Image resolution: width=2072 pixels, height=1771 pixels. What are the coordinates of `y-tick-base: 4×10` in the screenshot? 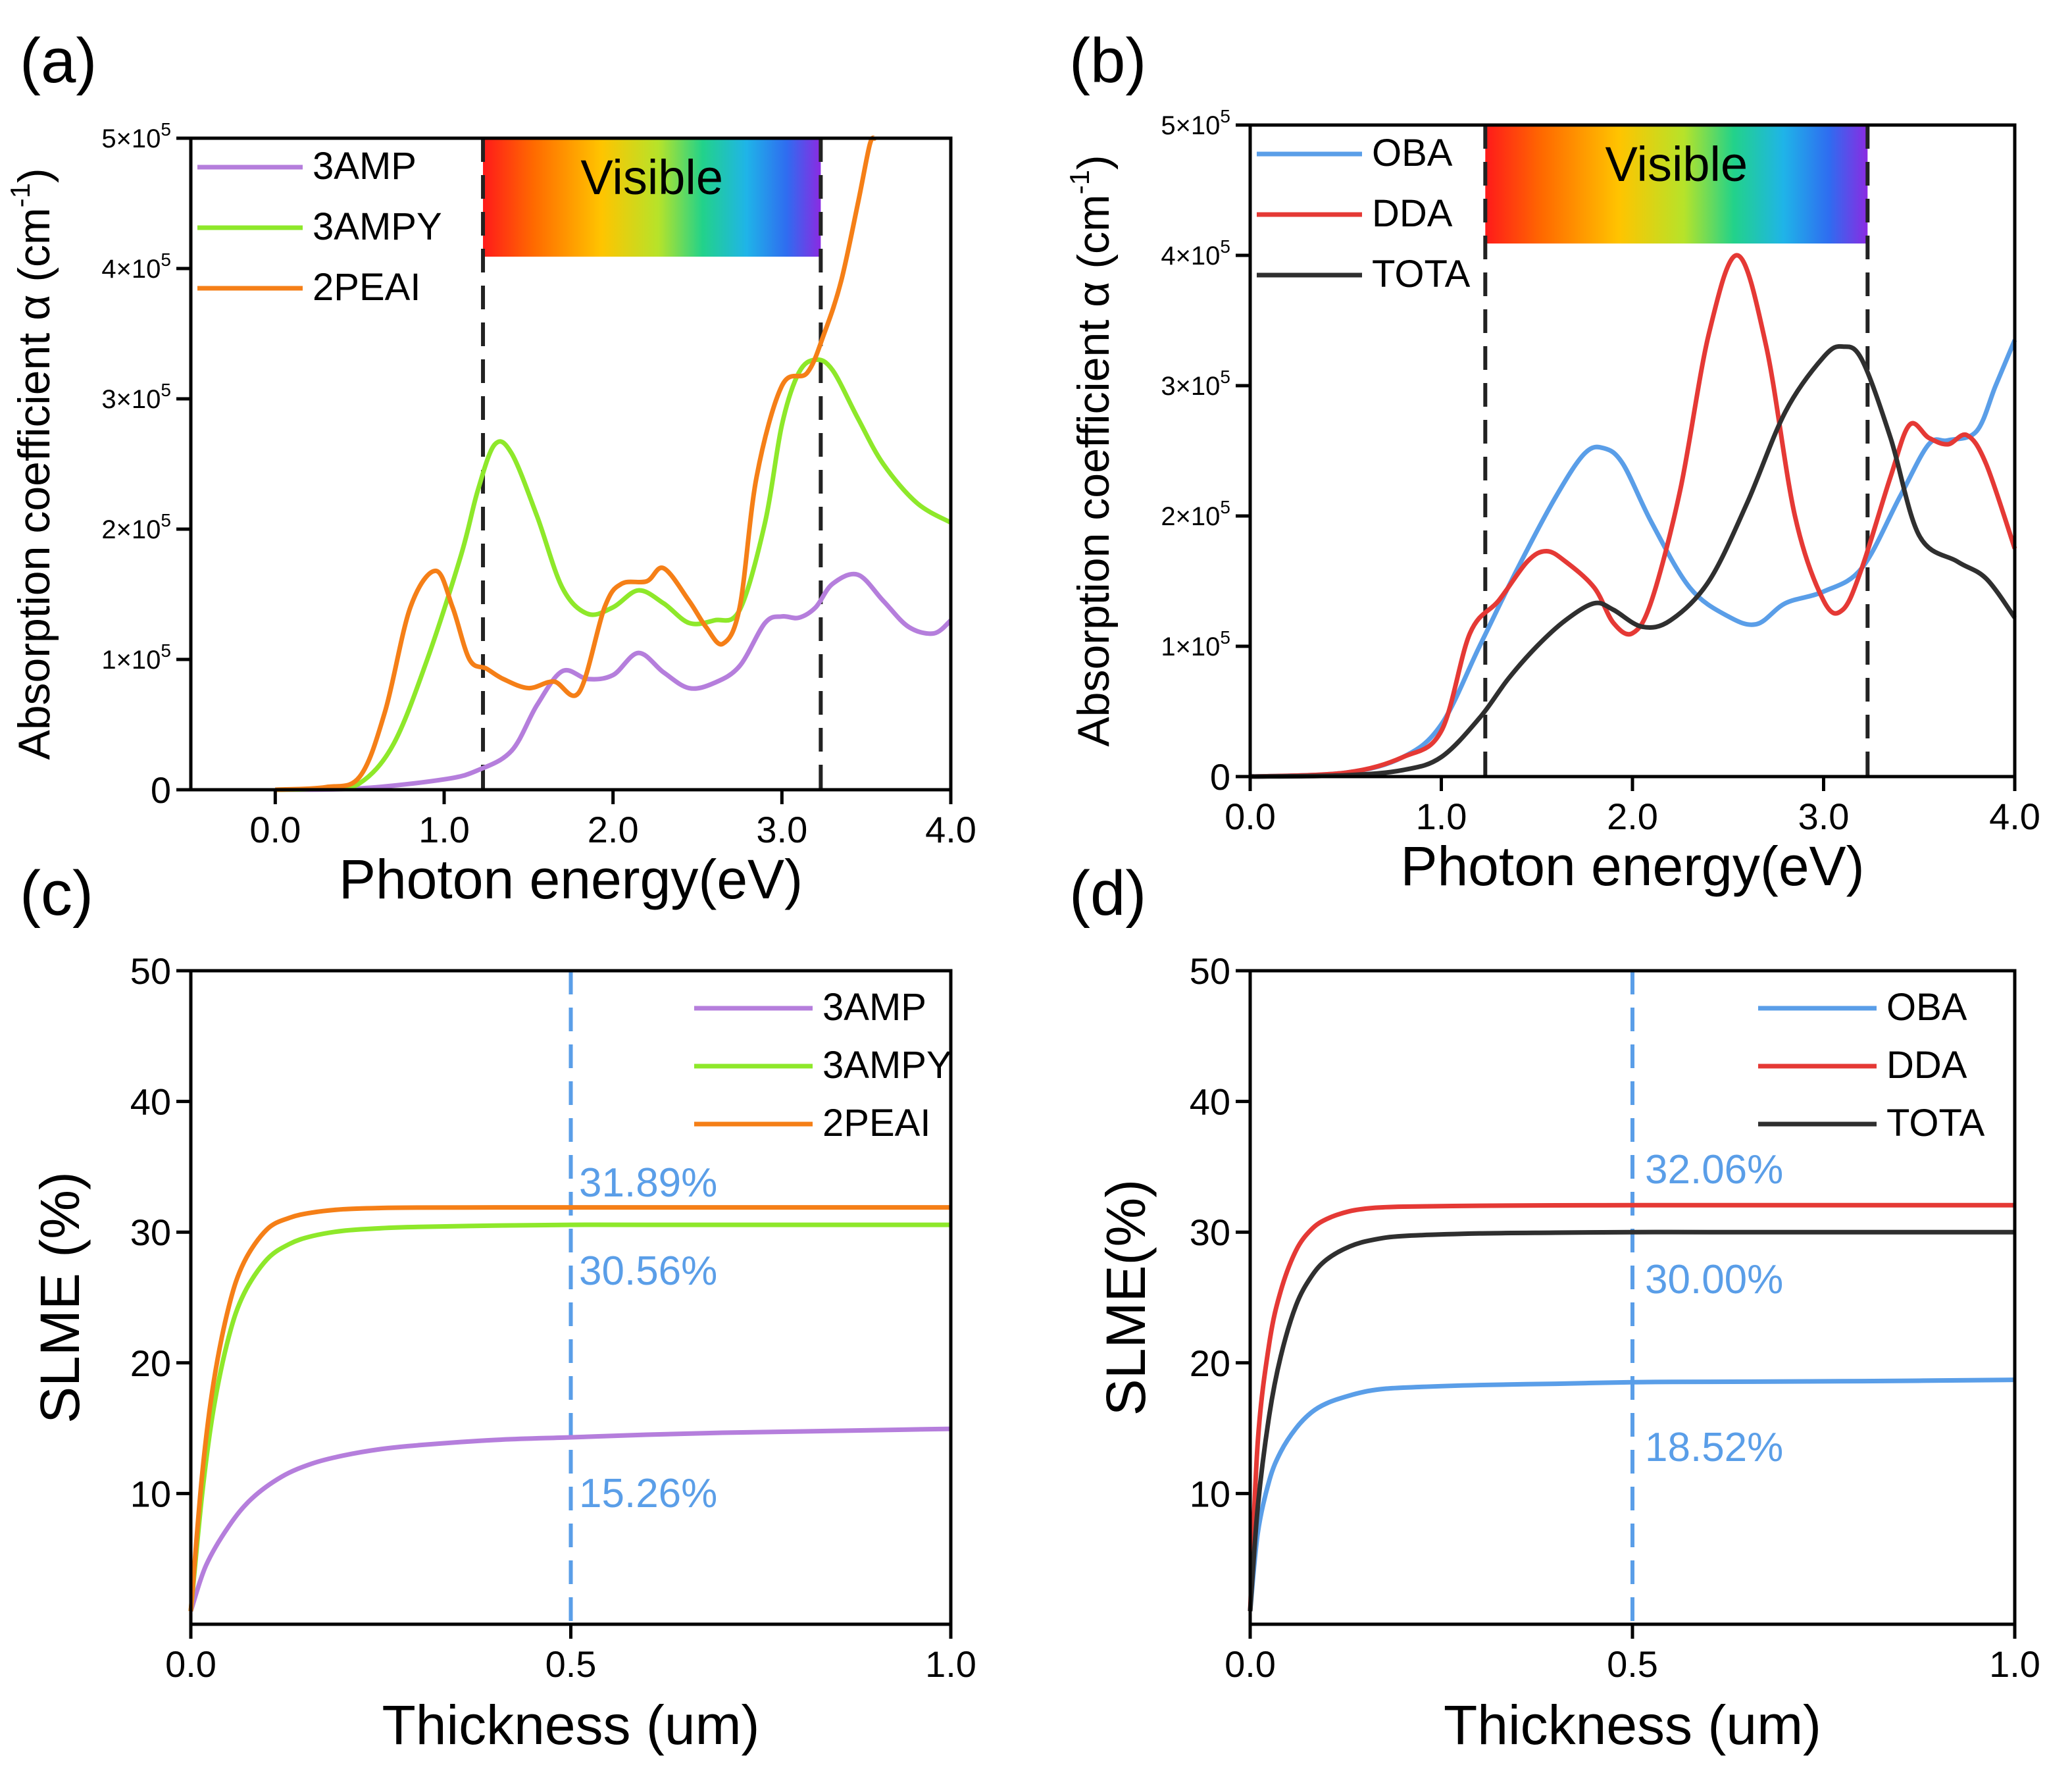 It's located at (131, 269).